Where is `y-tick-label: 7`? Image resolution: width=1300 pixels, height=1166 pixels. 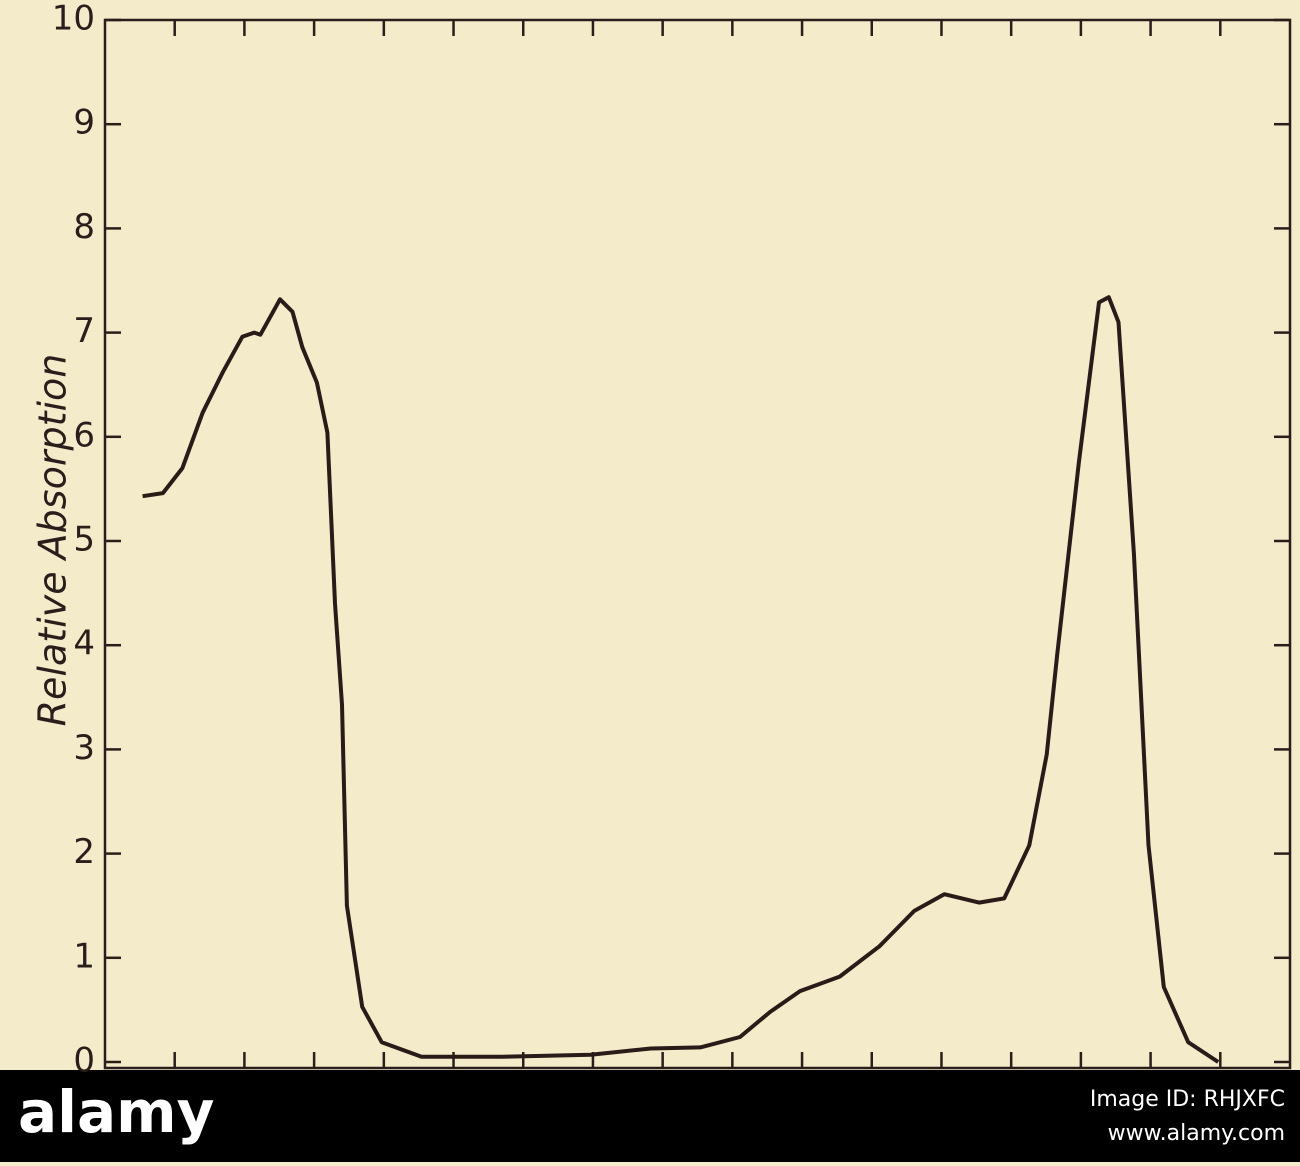 y-tick-label: 7 is located at coordinates (84, 331).